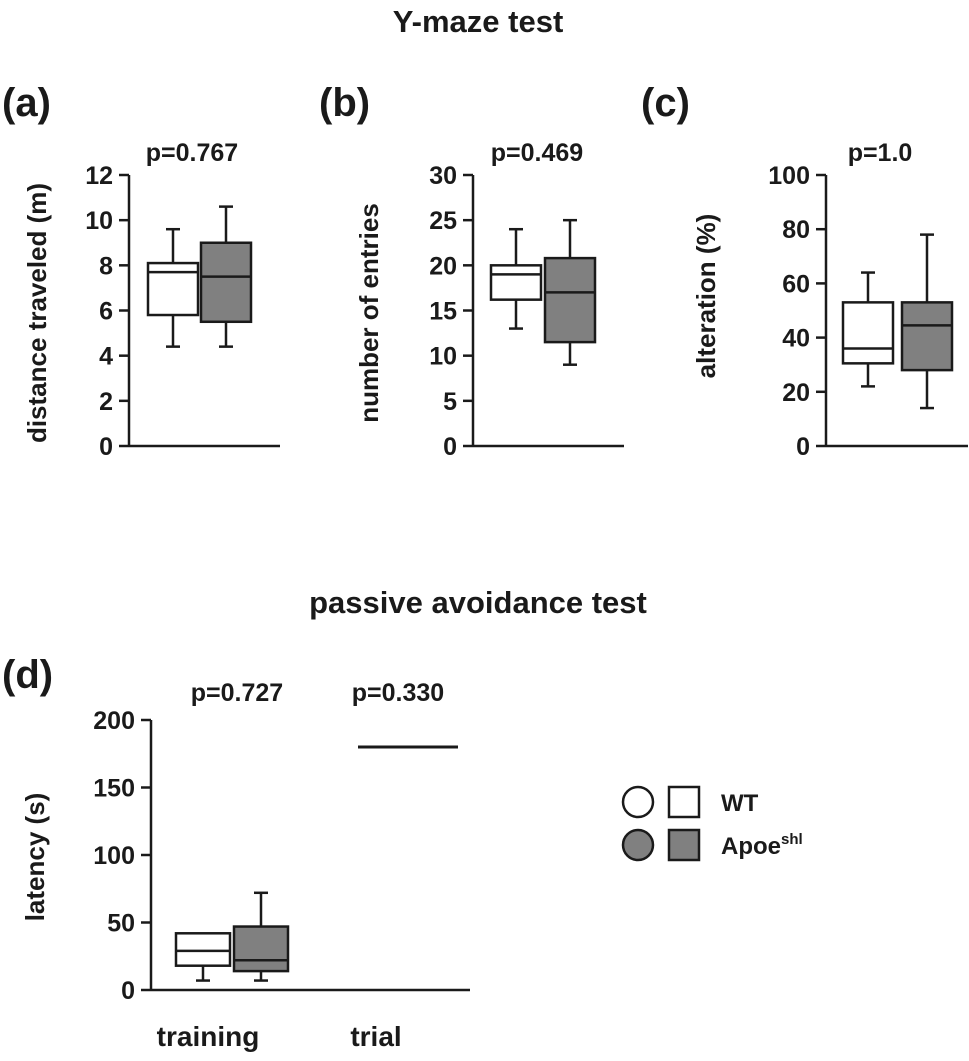 This screenshot has height=1061, width=969. Describe the element at coordinates (114, 789) in the screenshot. I see `y-tick-label: 150` at that location.